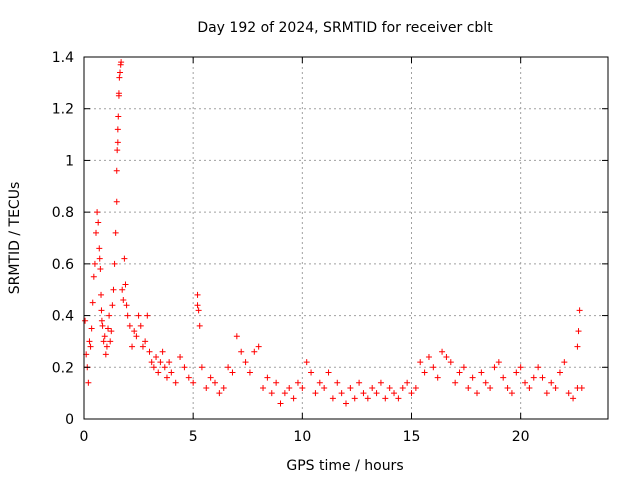 The height and width of the screenshot is (480, 640). I want to click on x-tick-label: 10, so click(302, 437).